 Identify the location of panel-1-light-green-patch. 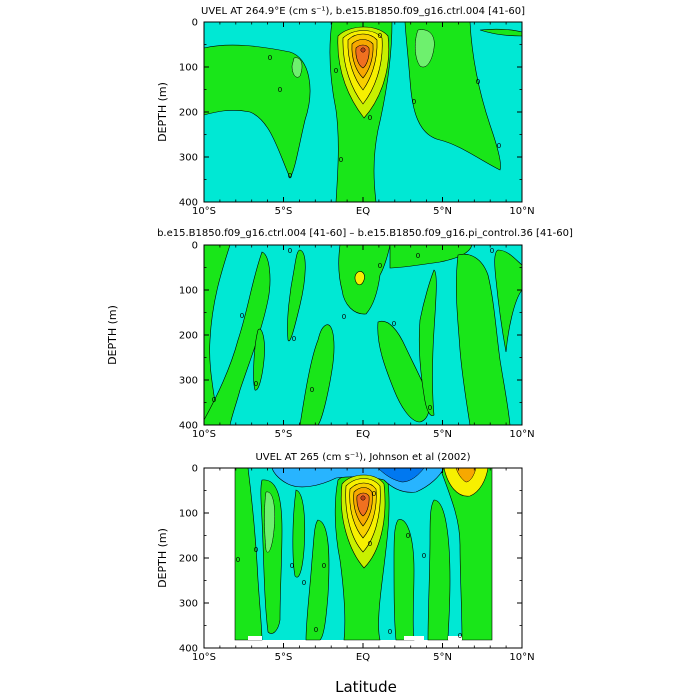
(425, 48).